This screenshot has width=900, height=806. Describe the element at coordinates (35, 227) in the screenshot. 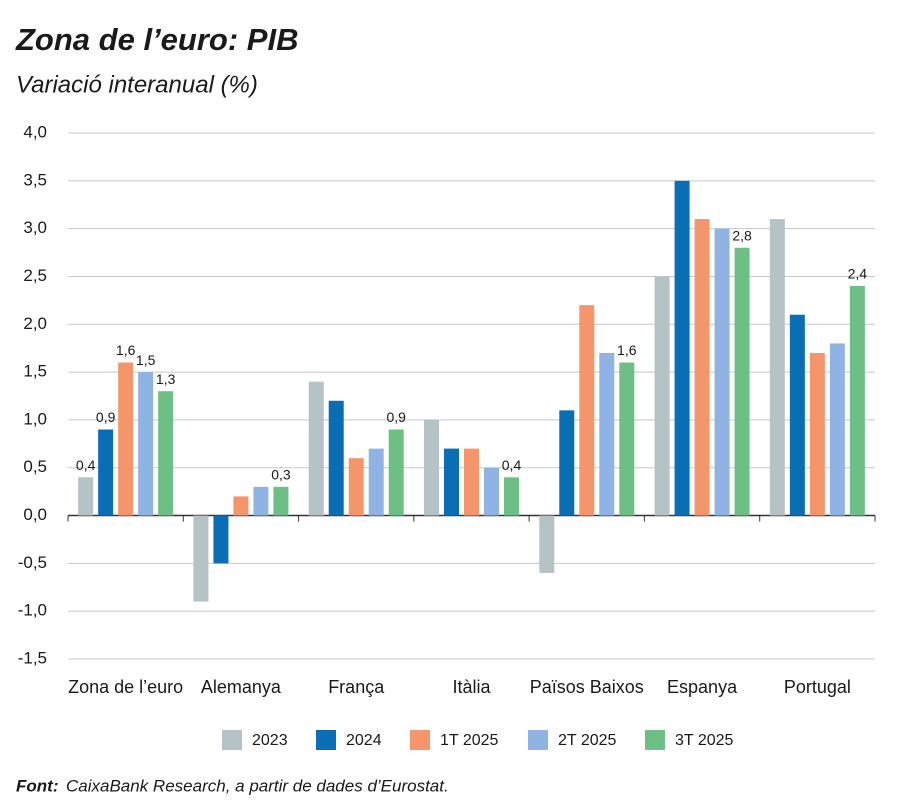

I see `y-tick-label: 3,0` at that location.